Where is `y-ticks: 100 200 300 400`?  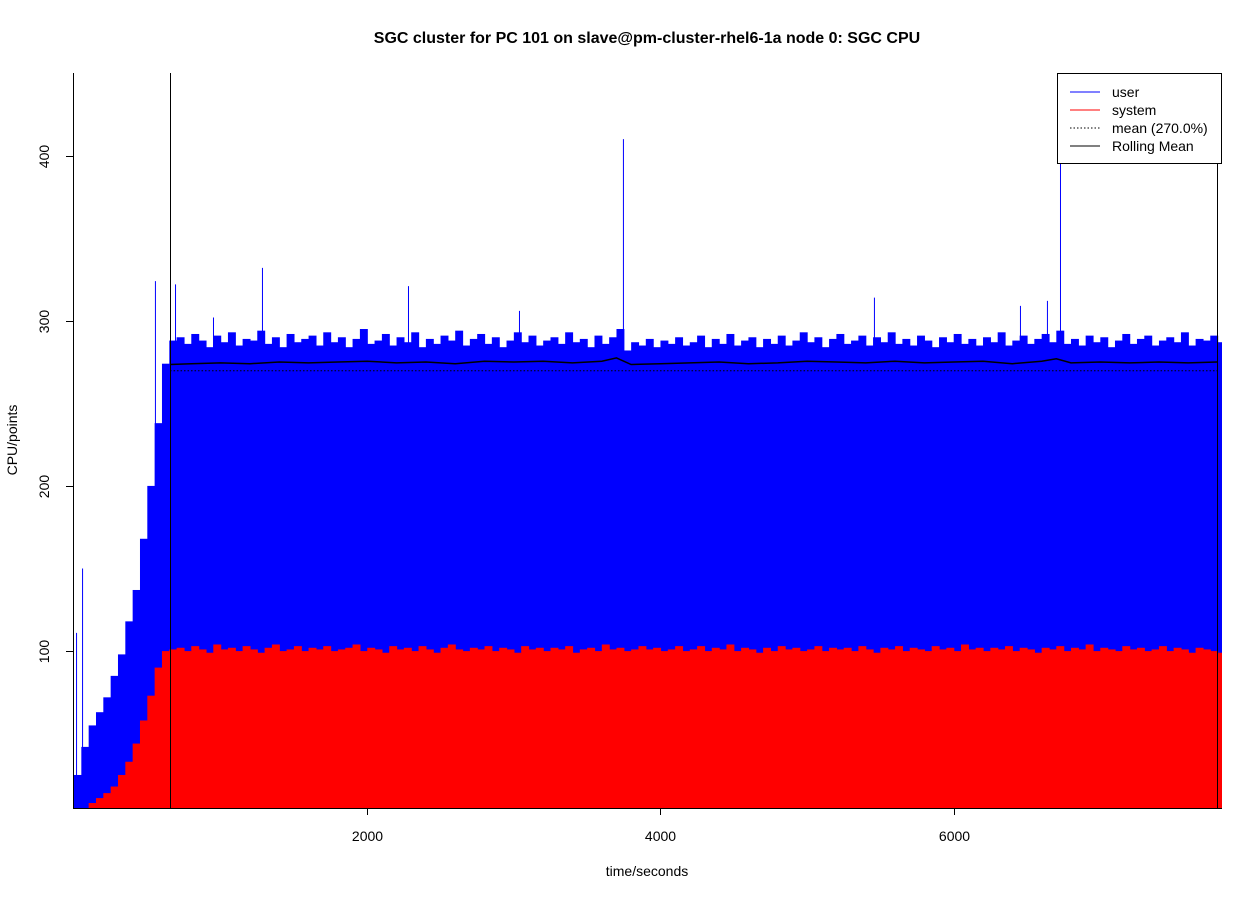 y-ticks: 100 200 300 400 is located at coordinates (54, 404).